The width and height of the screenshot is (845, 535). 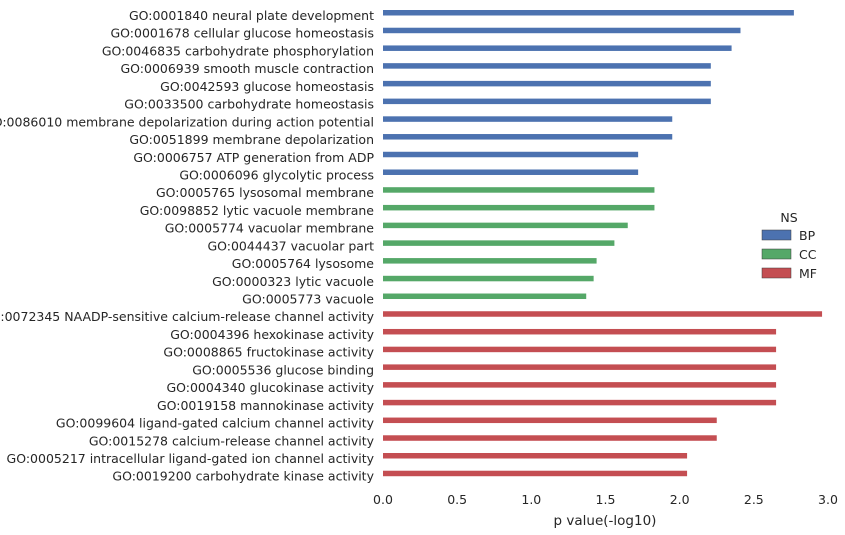 I want to click on category-label: GO:0008865 fructokinase activity, so click(x=268, y=352).